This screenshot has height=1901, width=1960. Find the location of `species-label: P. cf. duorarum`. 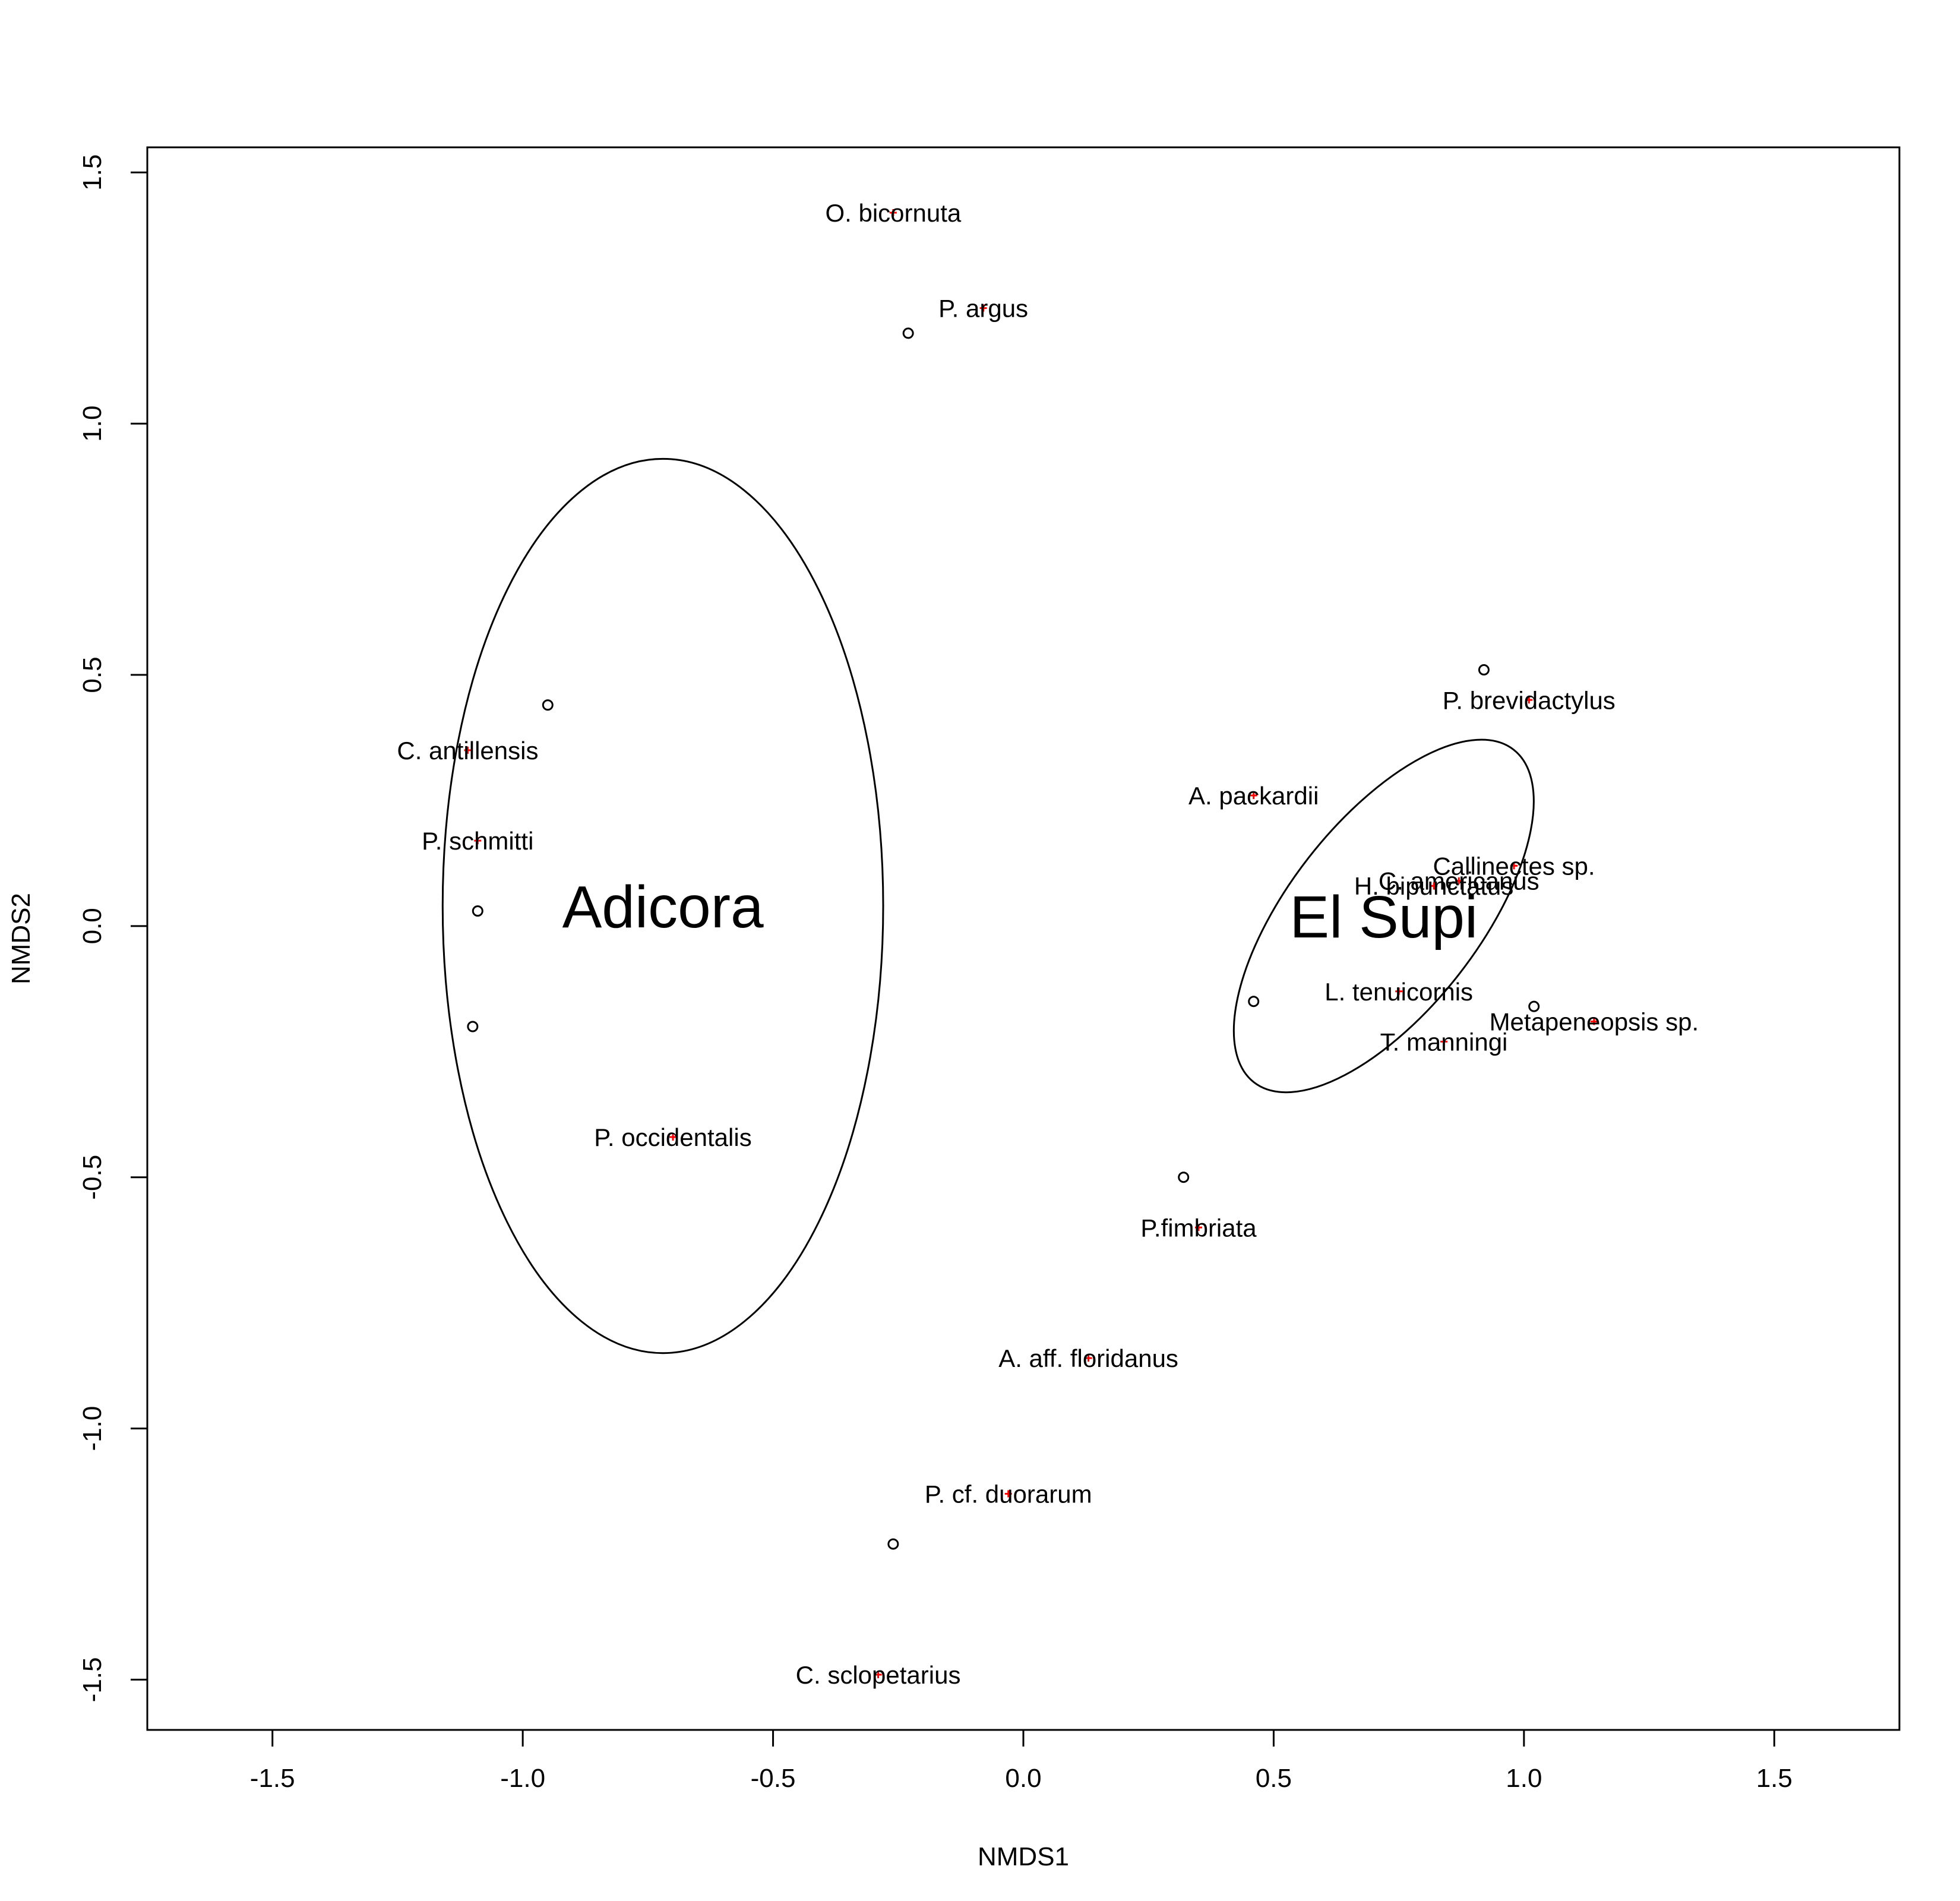

species-label: P. cf. duorarum is located at coordinates (1009, 1494).